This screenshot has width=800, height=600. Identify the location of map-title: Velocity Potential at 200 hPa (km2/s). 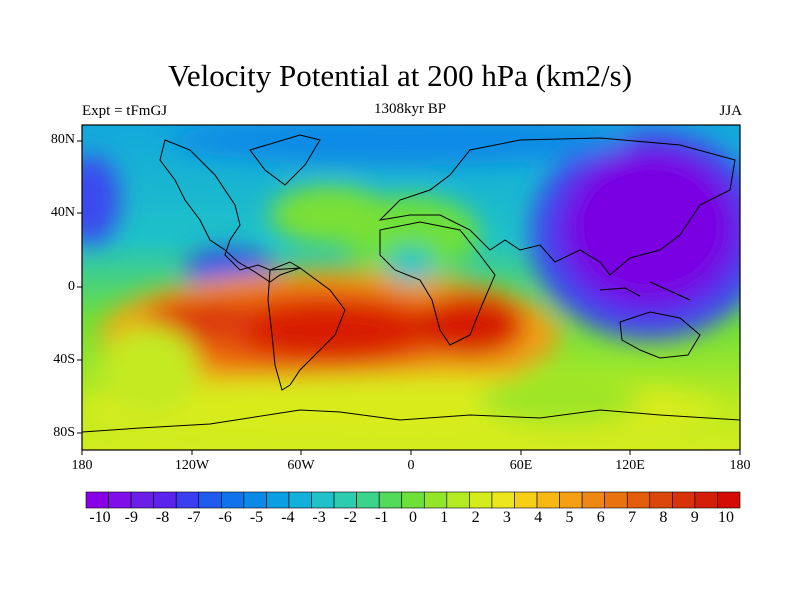
(400, 75).